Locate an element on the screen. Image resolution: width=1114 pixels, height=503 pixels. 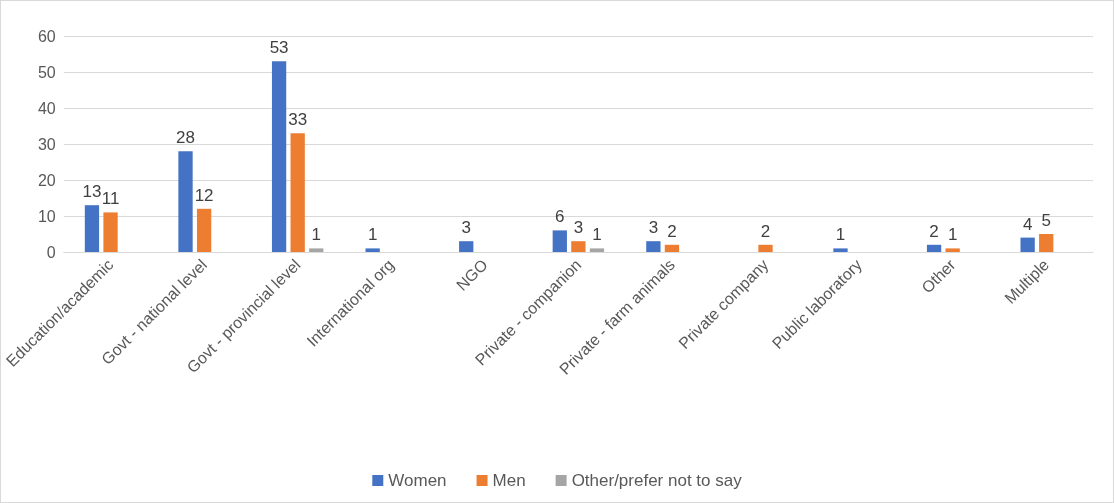
data-label: 5 is located at coordinates (1046, 220).